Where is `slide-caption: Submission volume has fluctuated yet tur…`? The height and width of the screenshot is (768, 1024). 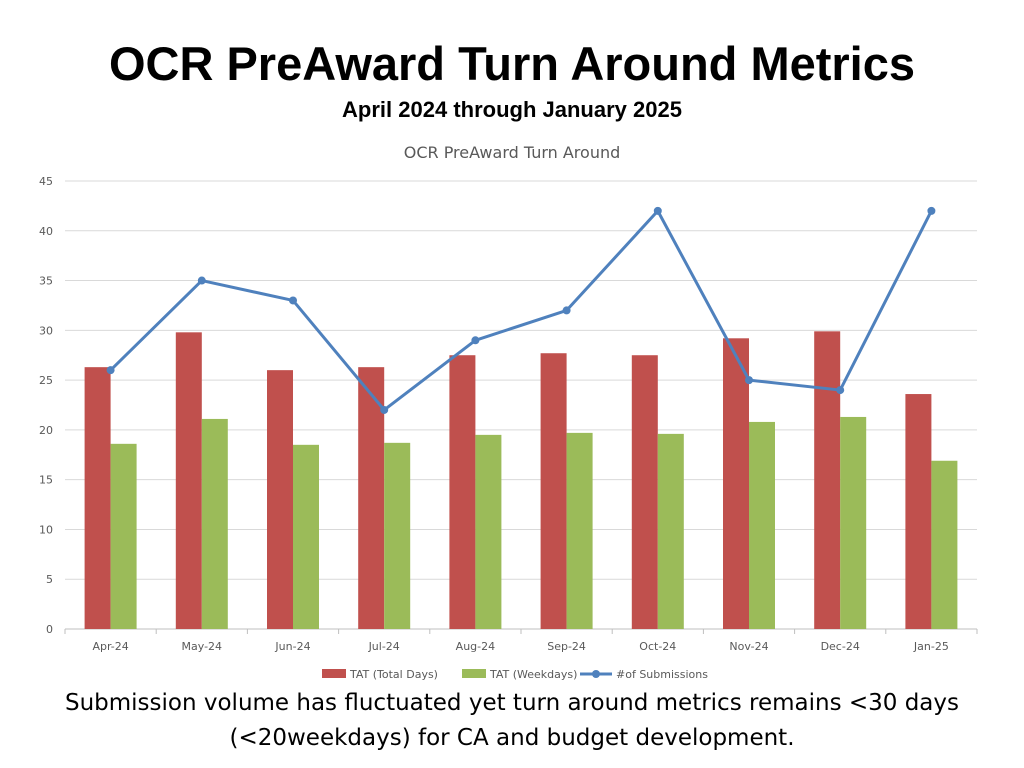
slide-caption: Submission volume has fluctuated yet tur… is located at coordinates (512, 721).